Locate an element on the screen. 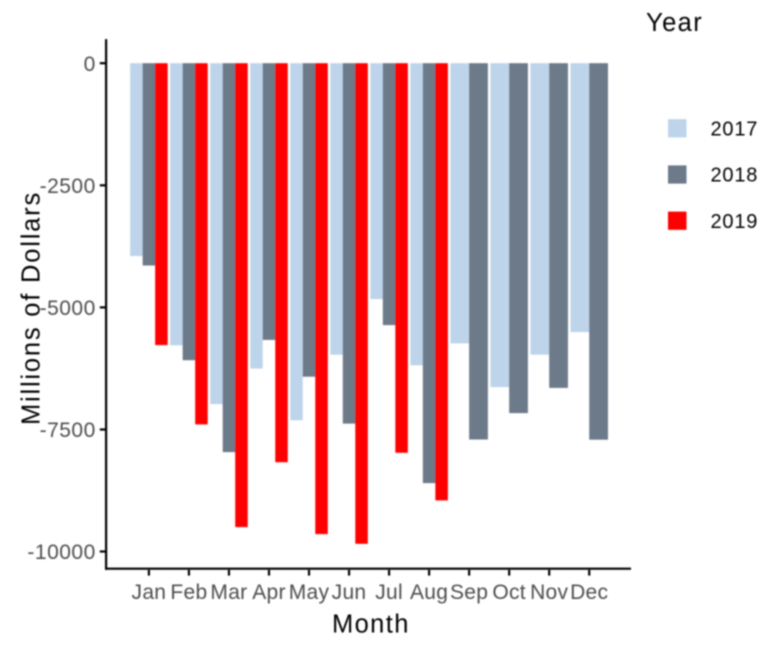  svg-text: Sep is located at coordinates (469, 592).